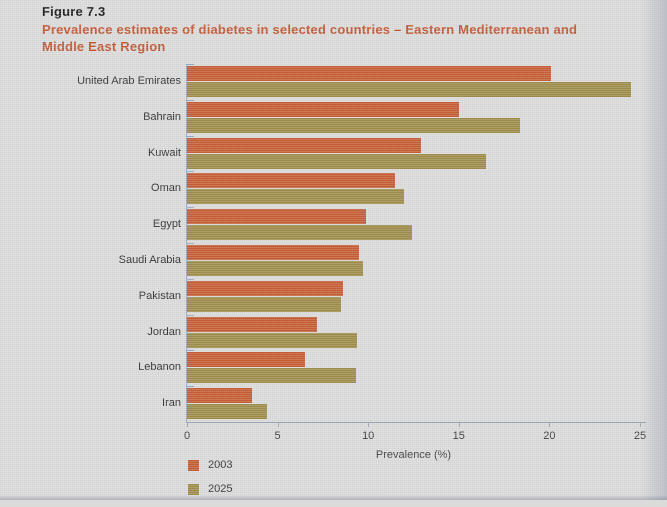 The height and width of the screenshot is (507, 667). What do you see at coordinates (149, 260) in the screenshot?
I see `country-label: Saudi Arabia` at bounding box center [149, 260].